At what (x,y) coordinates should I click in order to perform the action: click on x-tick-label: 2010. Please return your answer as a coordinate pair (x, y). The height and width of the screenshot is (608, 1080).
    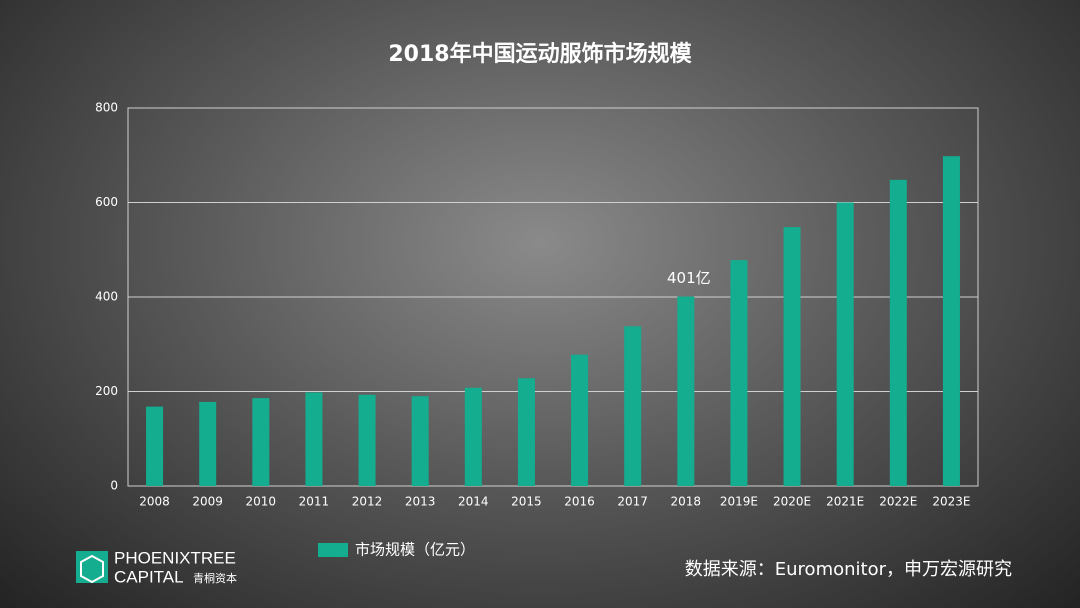
    Looking at the image, I should click on (261, 502).